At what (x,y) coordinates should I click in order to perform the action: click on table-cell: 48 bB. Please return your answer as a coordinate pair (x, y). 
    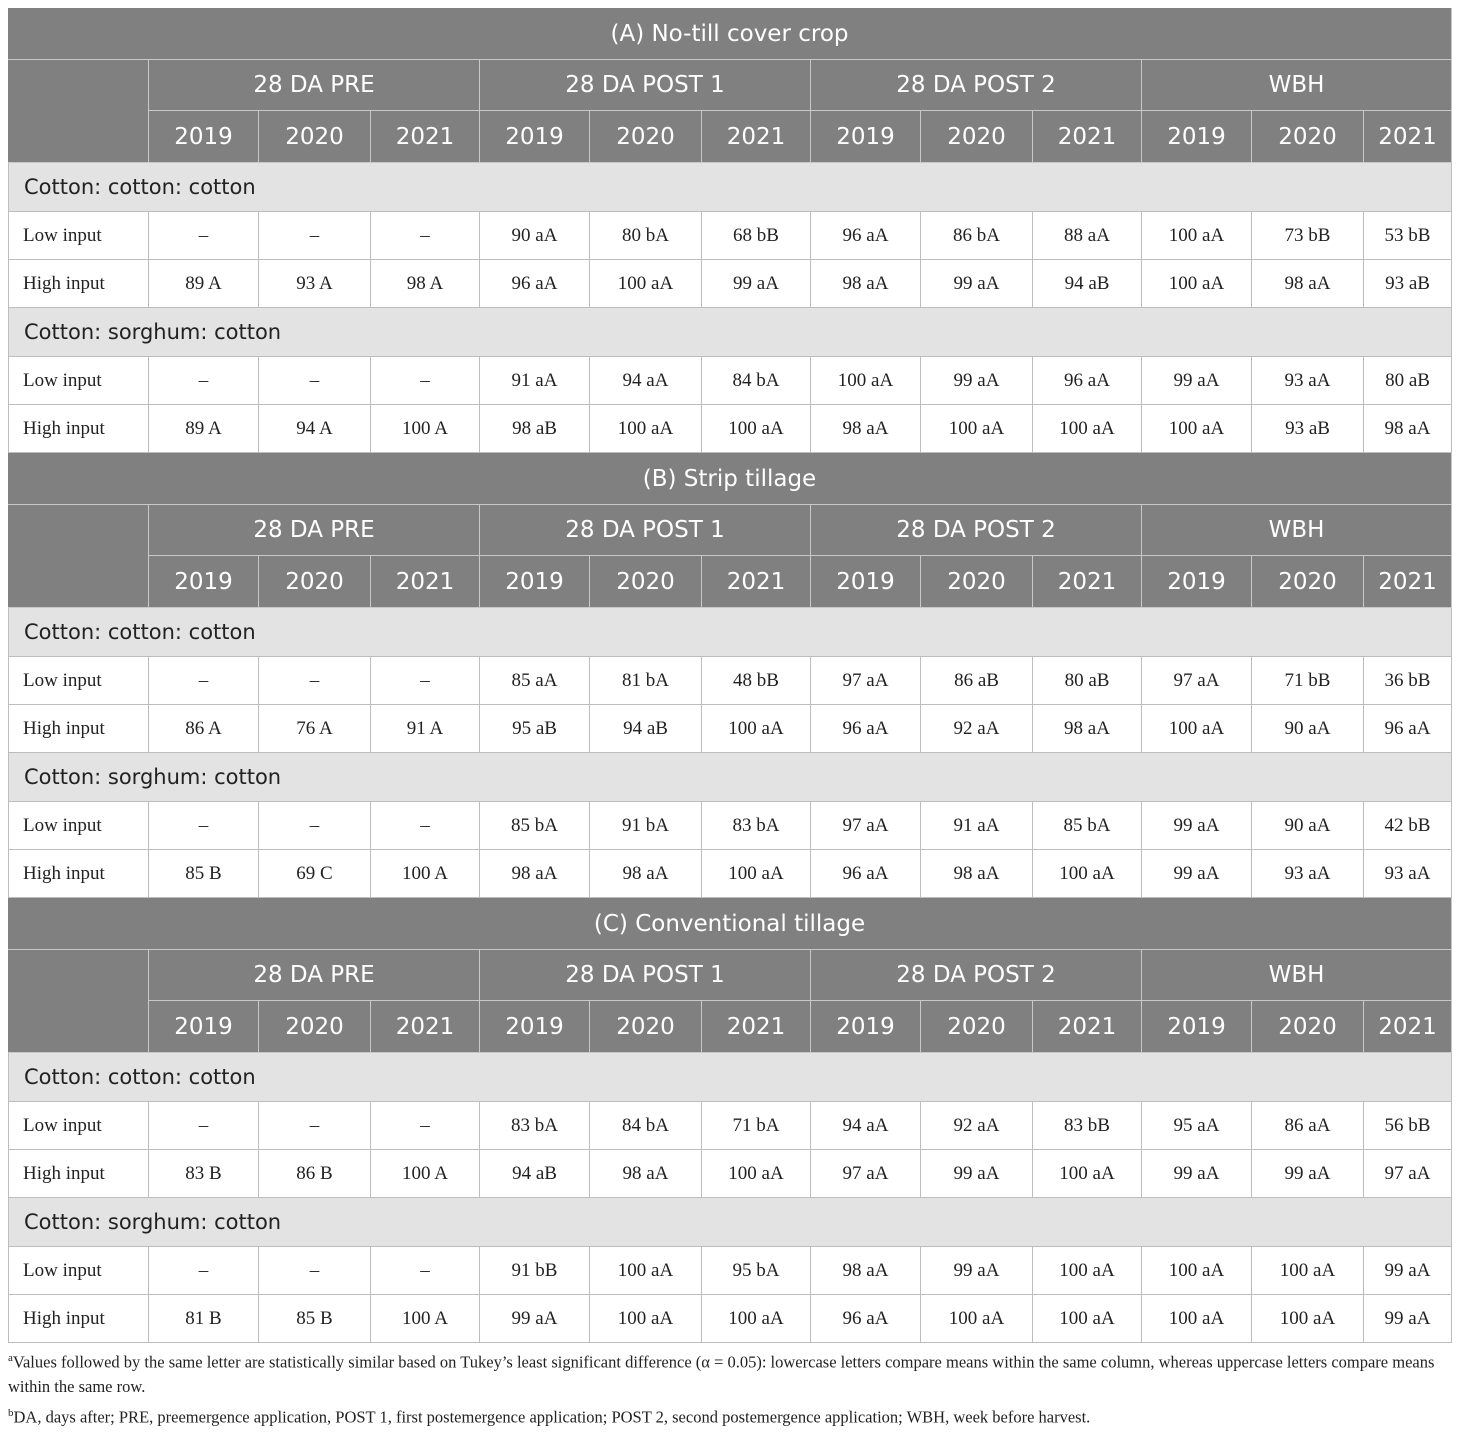
    Looking at the image, I should click on (756, 681).